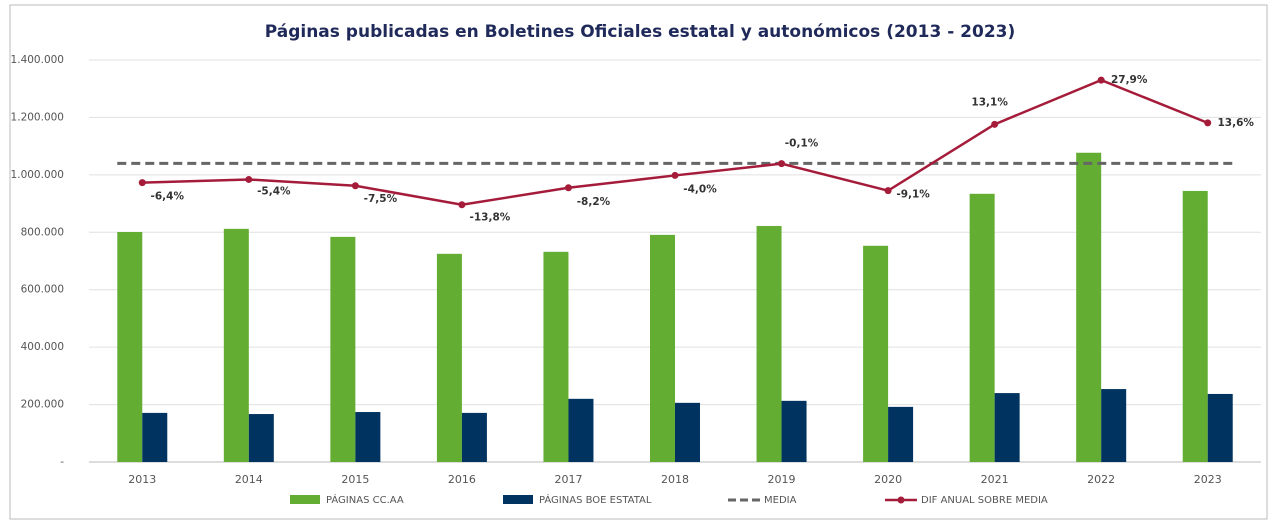 The height and width of the screenshot is (526, 1277). Describe the element at coordinates (984, 500) in the screenshot. I see `legend-label: DIF ANUAL SOBRE MEDIA` at that location.